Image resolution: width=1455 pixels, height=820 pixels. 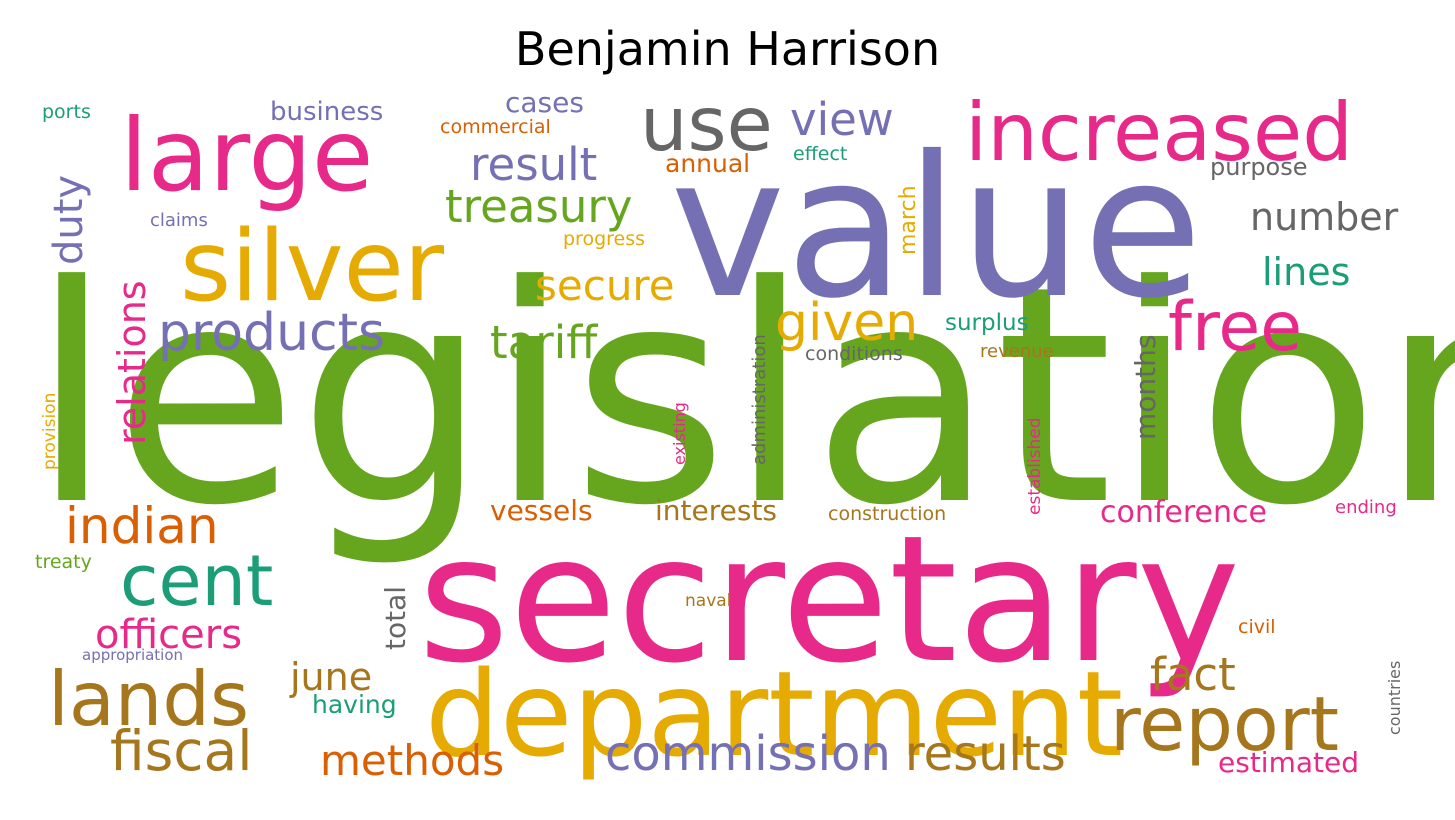 I want to click on word-tariff: tariff, so click(x=544, y=342).